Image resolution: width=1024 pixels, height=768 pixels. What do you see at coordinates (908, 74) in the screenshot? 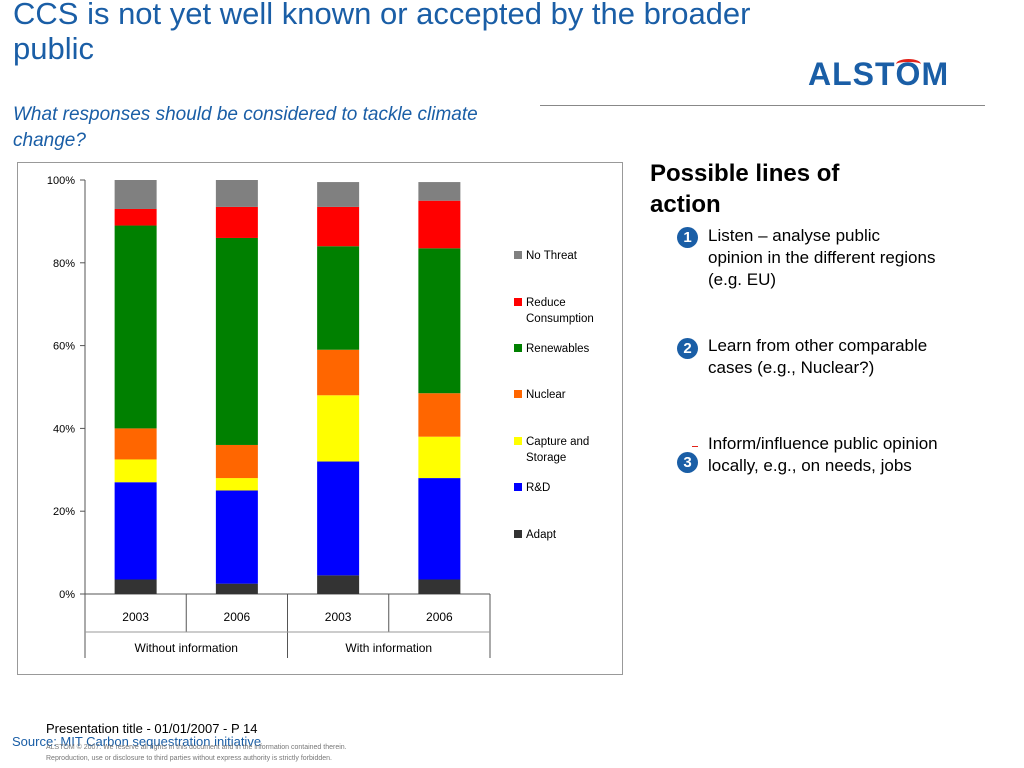
I see `logo-o-letter: O` at bounding box center [908, 74].